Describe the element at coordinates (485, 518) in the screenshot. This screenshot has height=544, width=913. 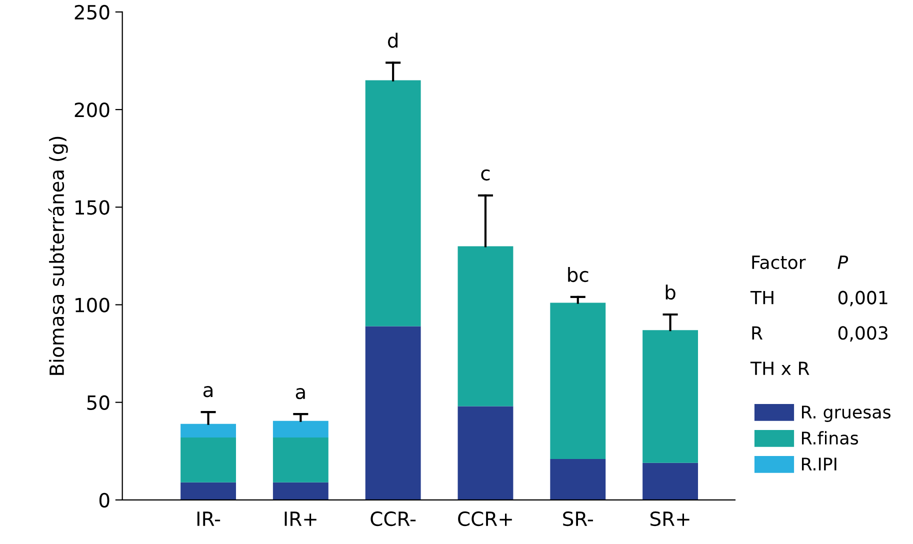
I see `x-tick-label: CCR+` at that location.